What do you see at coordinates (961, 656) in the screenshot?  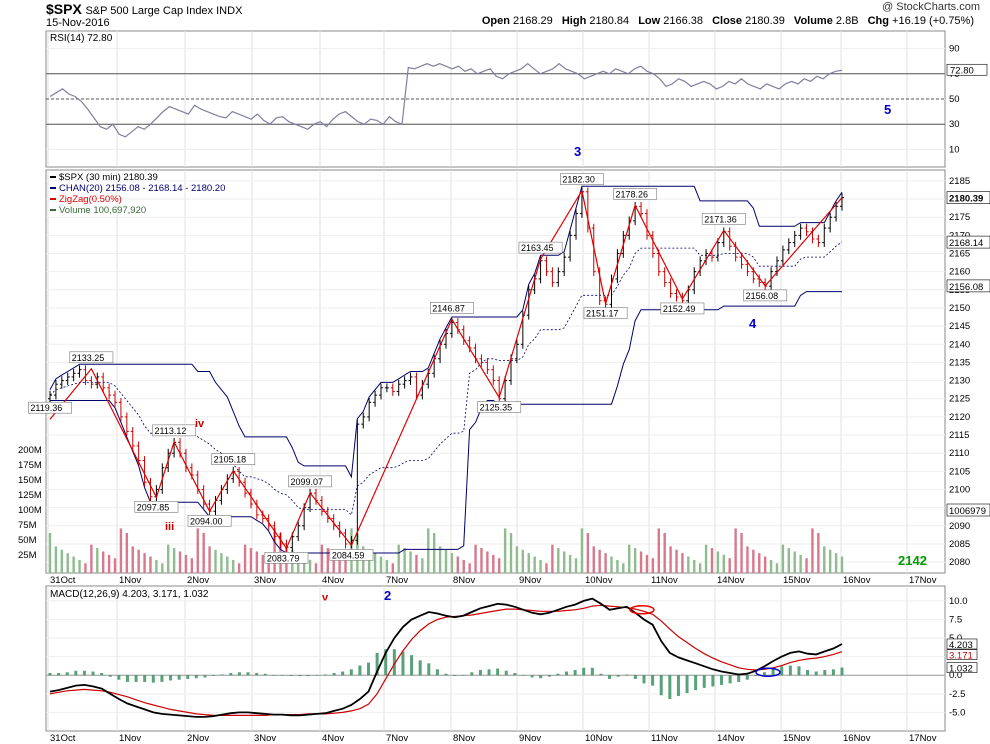 I see `macd-value-1: 3.171` at bounding box center [961, 656].